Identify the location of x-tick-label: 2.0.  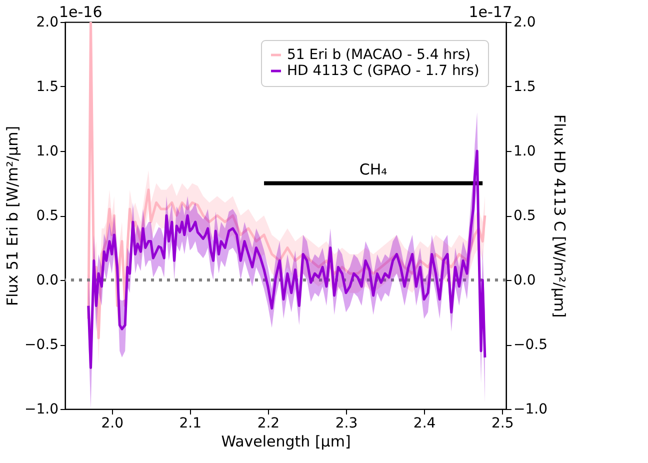
(112, 424).